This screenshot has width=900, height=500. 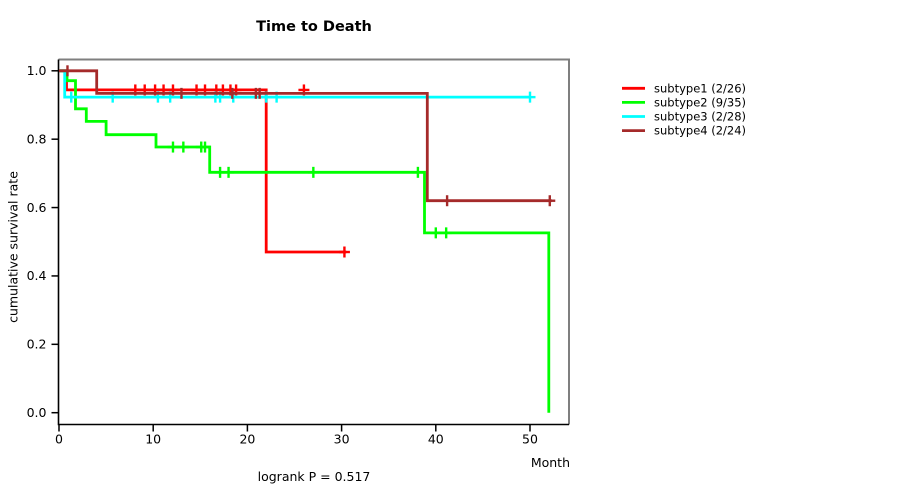 What do you see at coordinates (314, 476) in the screenshot?
I see `logrank-p-value: logrank P = 0.517` at bounding box center [314, 476].